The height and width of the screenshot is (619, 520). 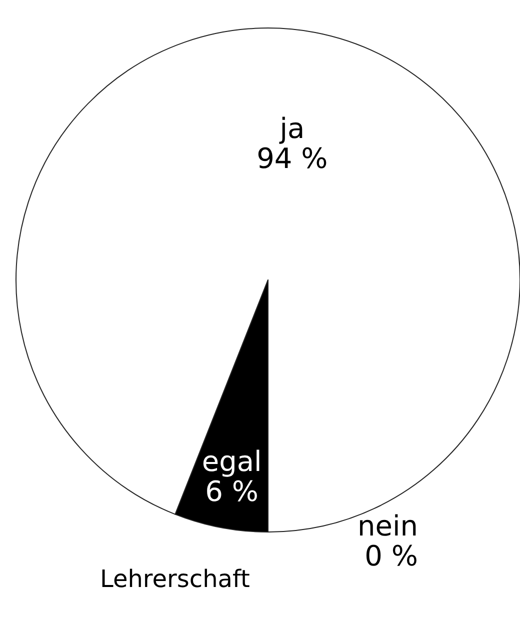 I want to click on category-label: nein, so click(x=388, y=526).